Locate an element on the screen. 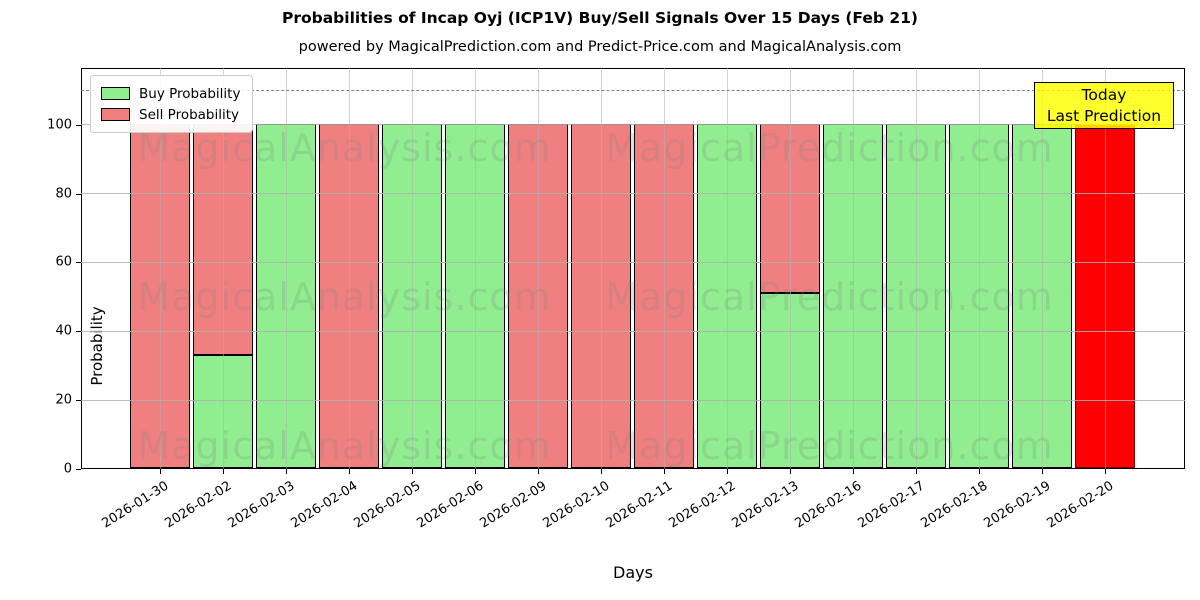 The image size is (1200, 600). y-tick-label: 40 is located at coordinates (63, 331).